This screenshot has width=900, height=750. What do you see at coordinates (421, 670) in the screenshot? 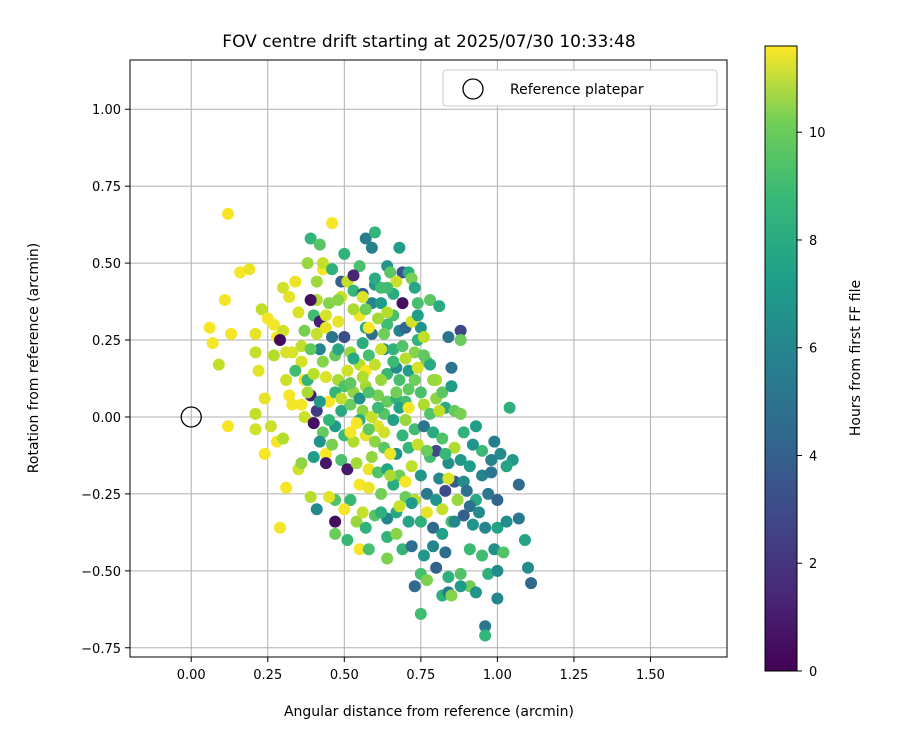
I see `x-axis-ticks: 0.00 0.25 0.50 0.75 1.00 1.25 1.50` at bounding box center [421, 670].